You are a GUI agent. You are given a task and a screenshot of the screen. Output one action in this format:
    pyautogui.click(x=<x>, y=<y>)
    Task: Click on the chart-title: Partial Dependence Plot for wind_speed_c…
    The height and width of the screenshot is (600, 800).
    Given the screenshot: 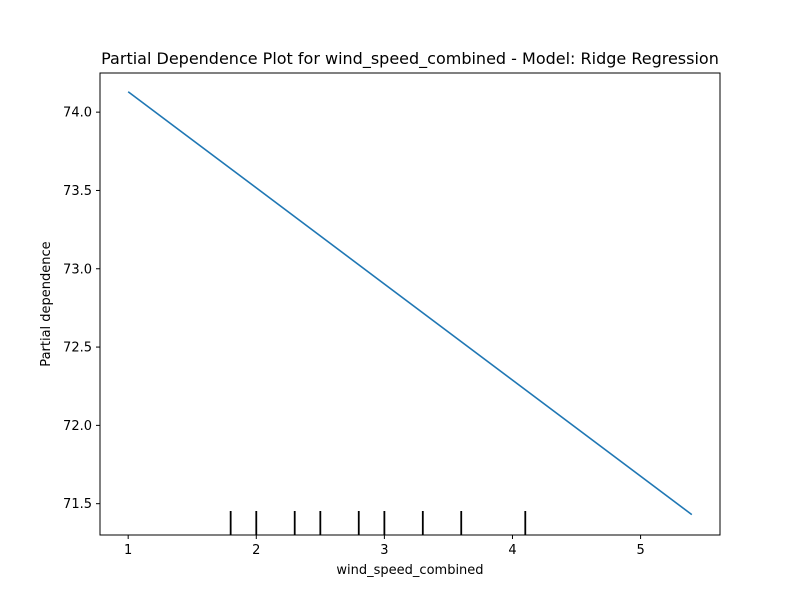 What is the action you would take?
    pyautogui.click(x=410, y=59)
    